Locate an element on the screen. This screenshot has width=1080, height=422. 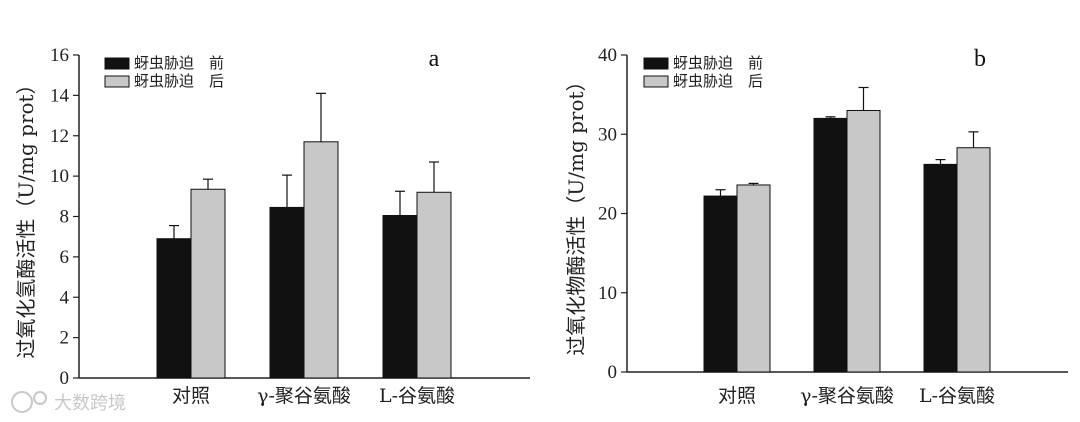
watermark-text: 大数跨境 is located at coordinates (90, 403).